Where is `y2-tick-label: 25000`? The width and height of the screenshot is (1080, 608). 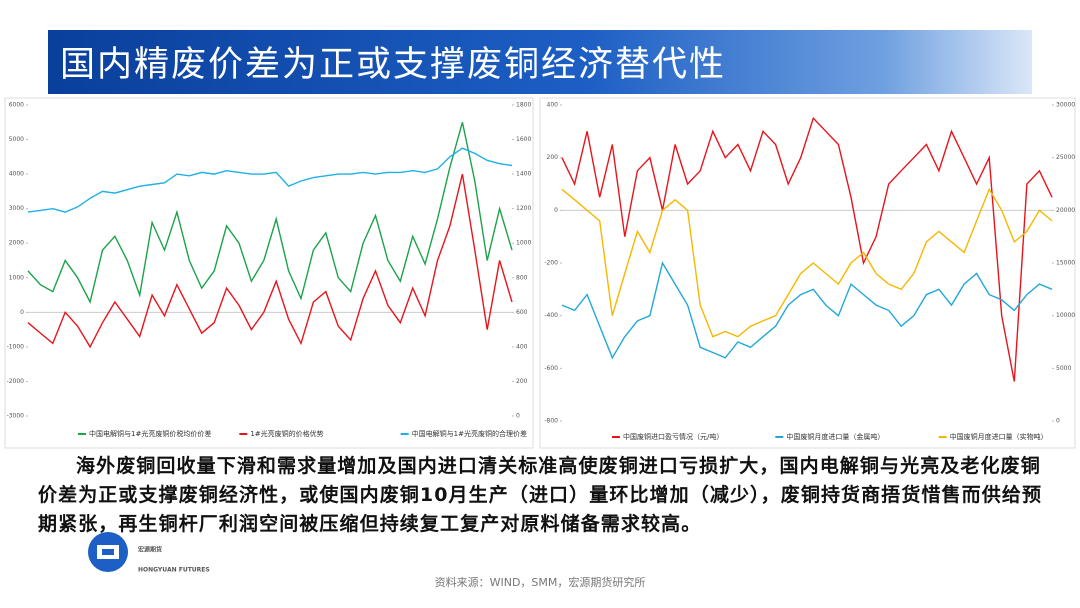
y2-tick-label: 25000 is located at coordinates (1065, 157).